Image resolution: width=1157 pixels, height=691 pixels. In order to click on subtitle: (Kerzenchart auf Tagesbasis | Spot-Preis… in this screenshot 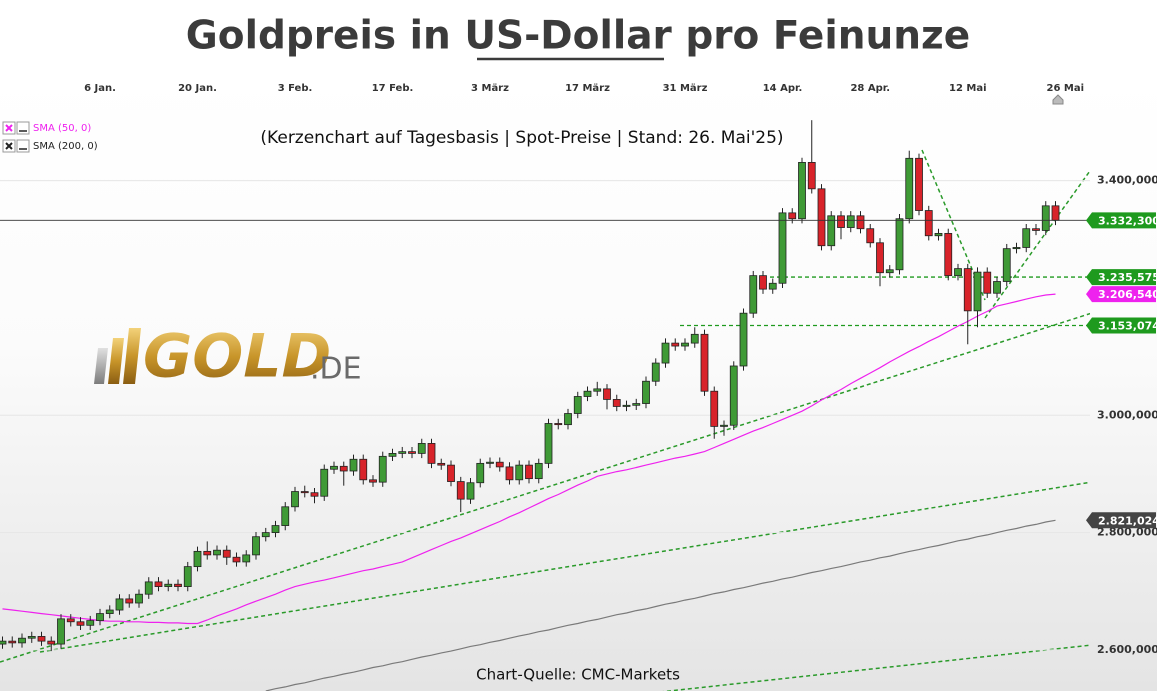, I will do `click(521, 138)`.